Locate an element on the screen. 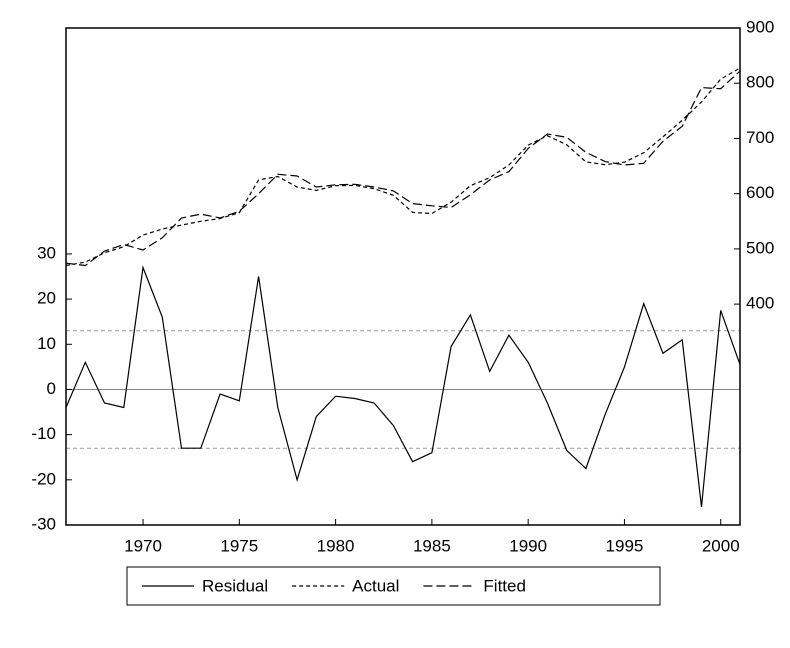  legend-box is located at coordinates (393, 586).